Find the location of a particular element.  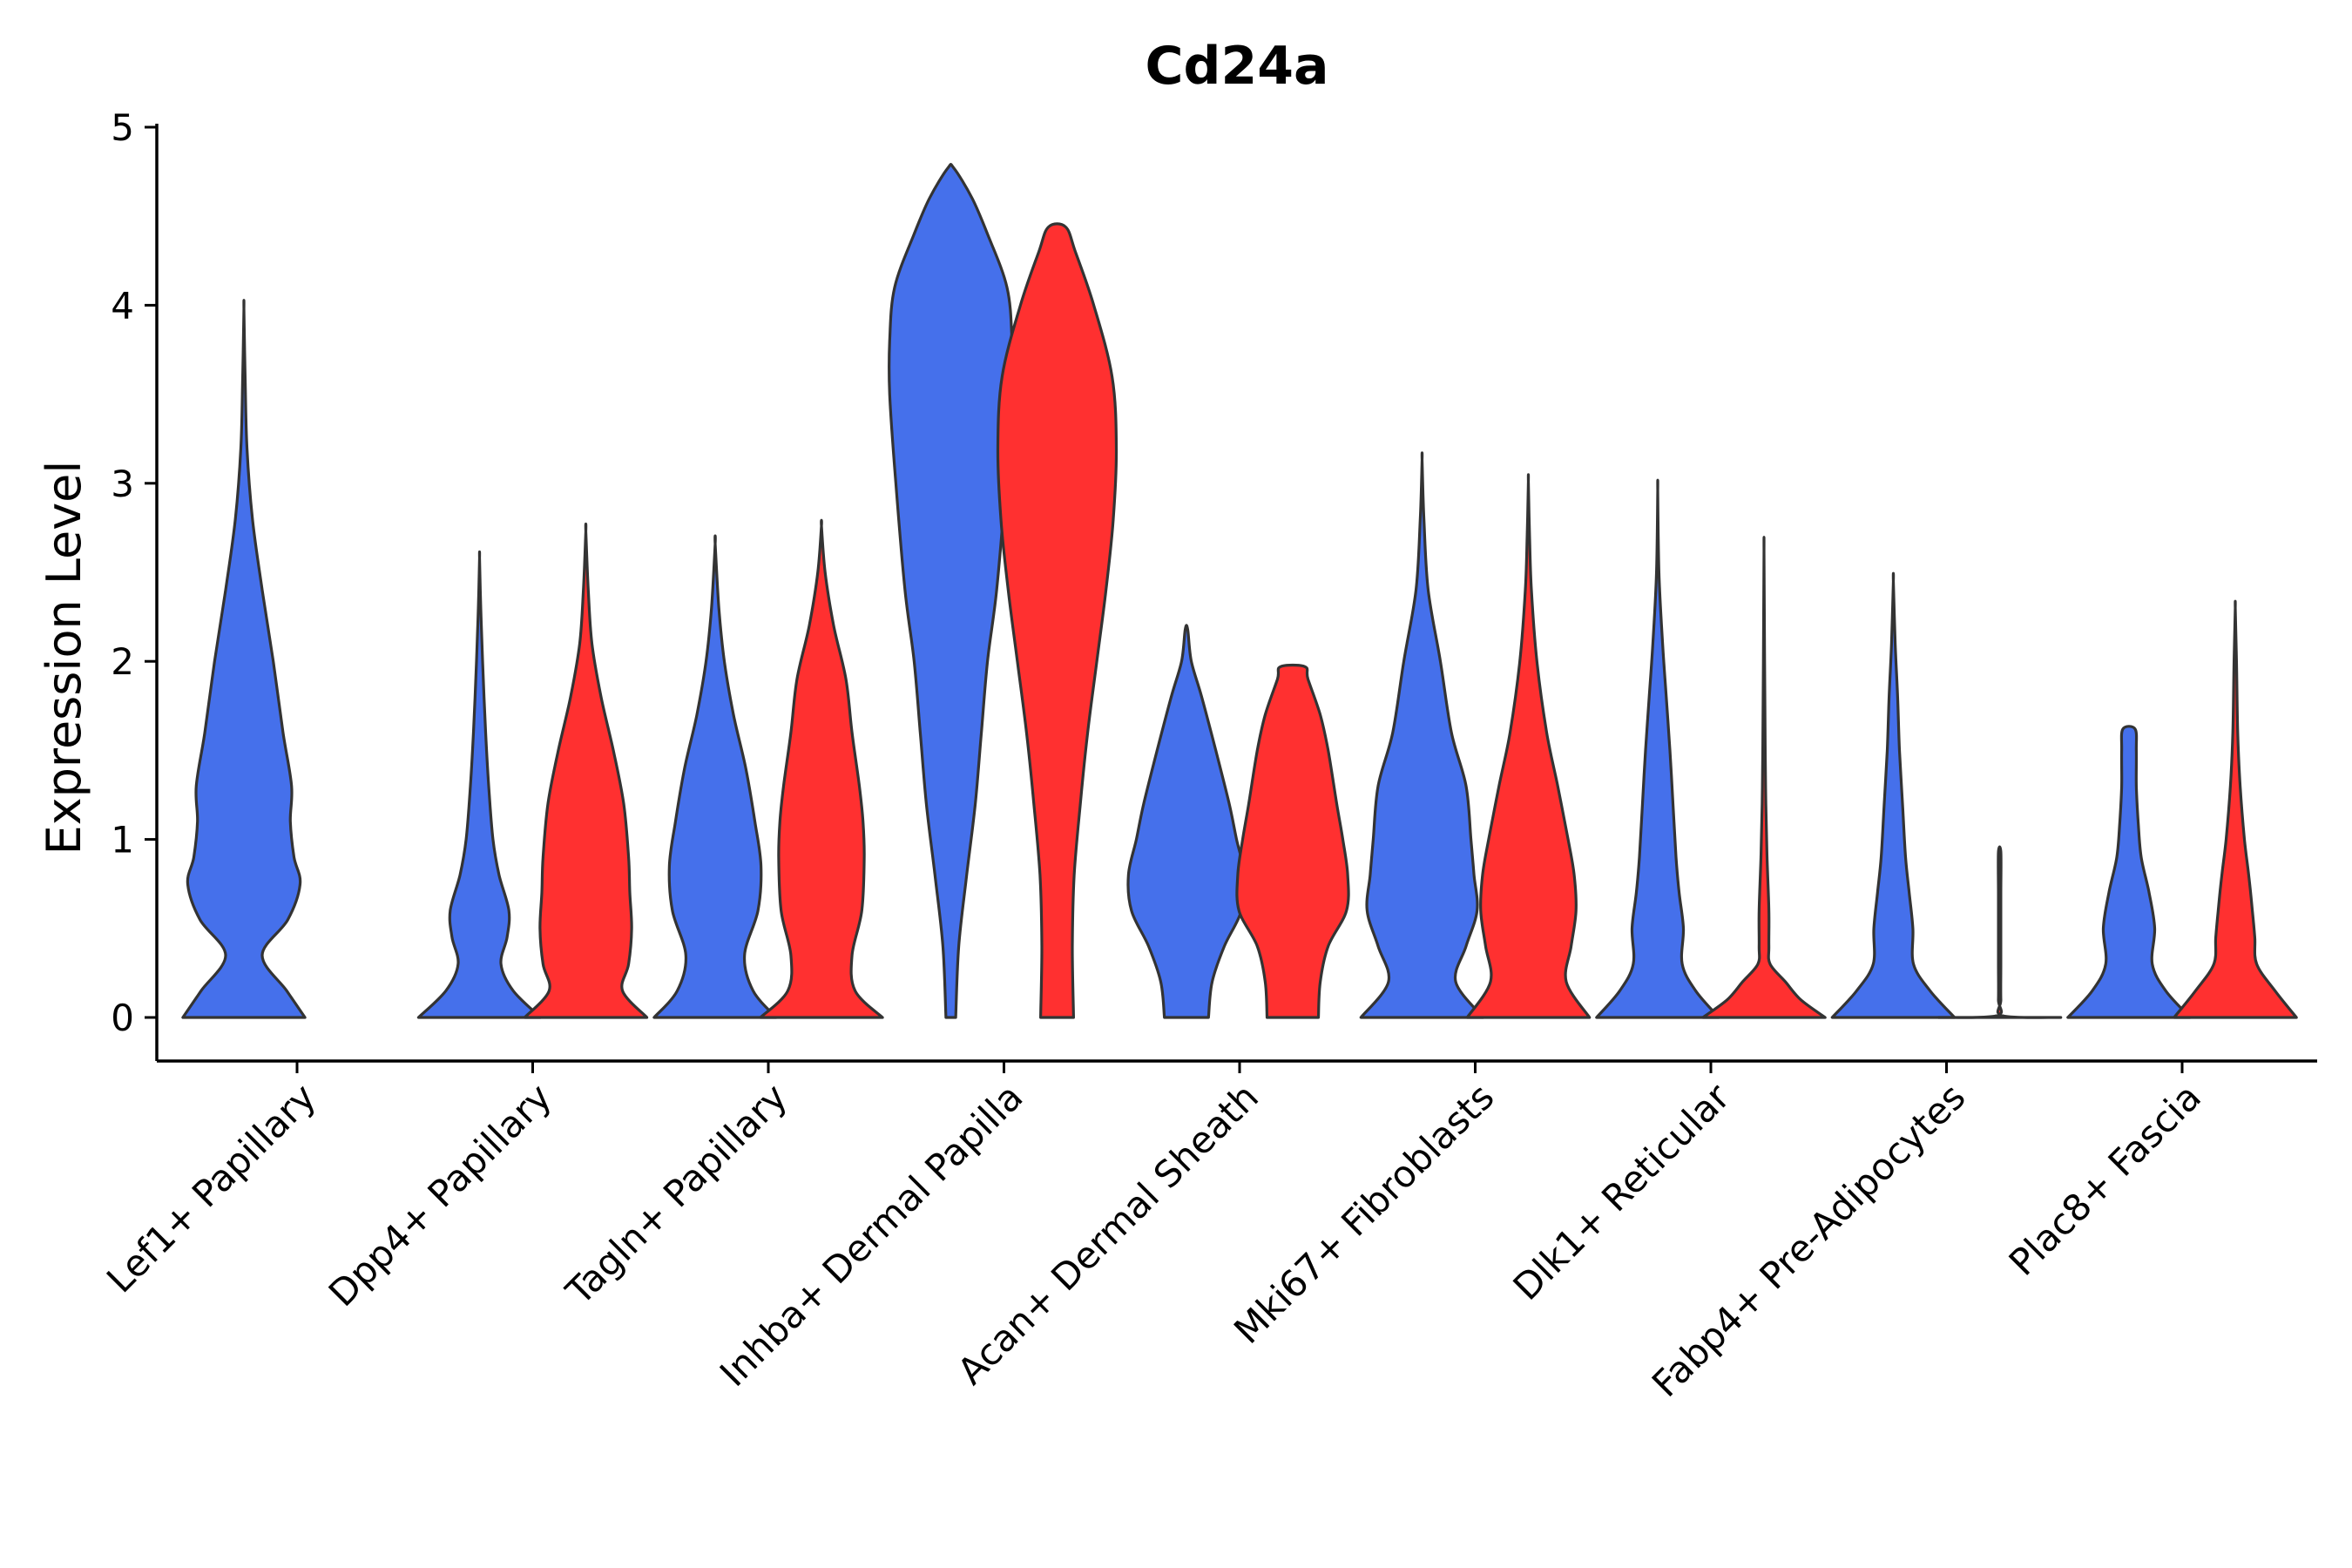

x-tick-label: Plac8+ Fascia is located at coordinates (2105, 1179).